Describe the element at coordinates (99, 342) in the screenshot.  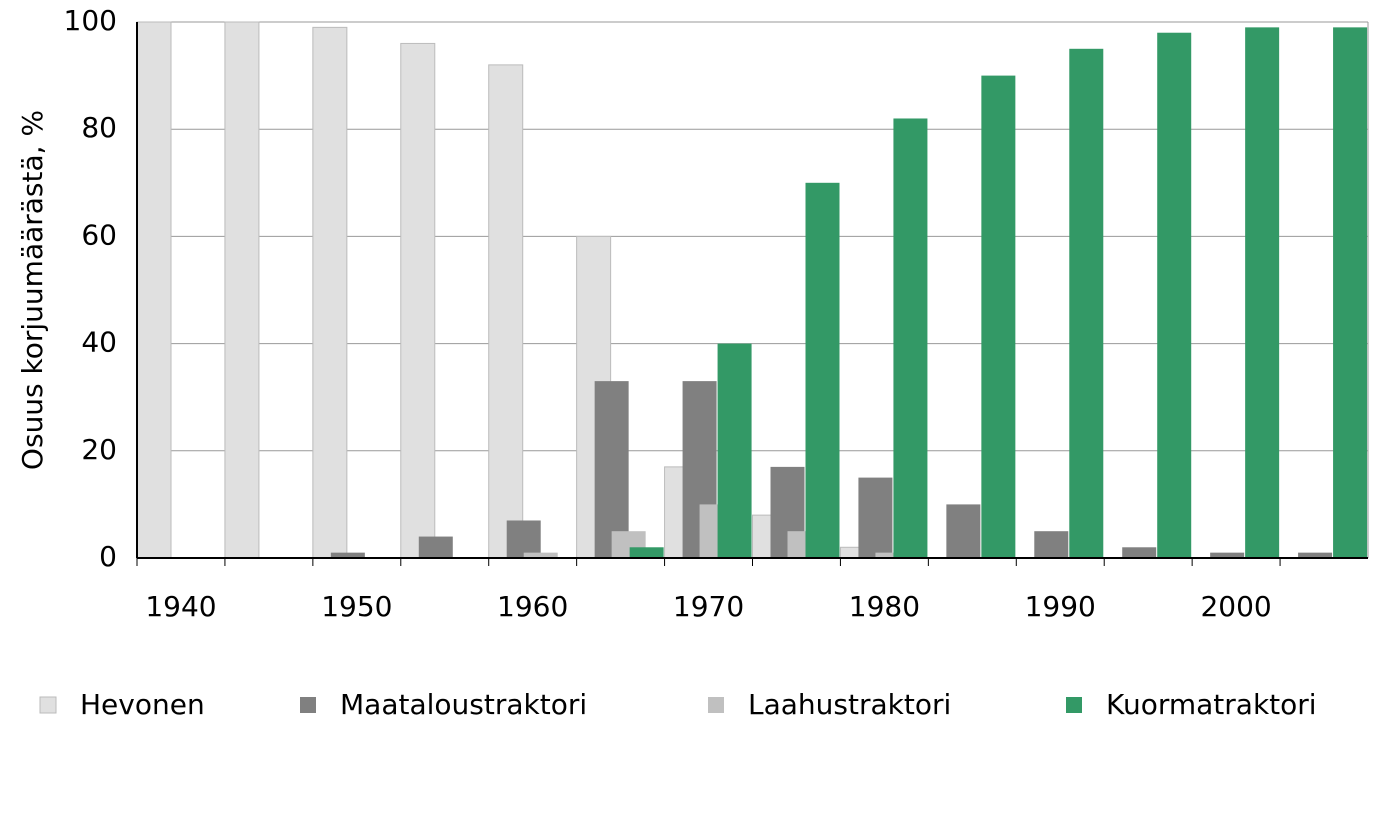
I see `y-tick-label: 40` at that location.